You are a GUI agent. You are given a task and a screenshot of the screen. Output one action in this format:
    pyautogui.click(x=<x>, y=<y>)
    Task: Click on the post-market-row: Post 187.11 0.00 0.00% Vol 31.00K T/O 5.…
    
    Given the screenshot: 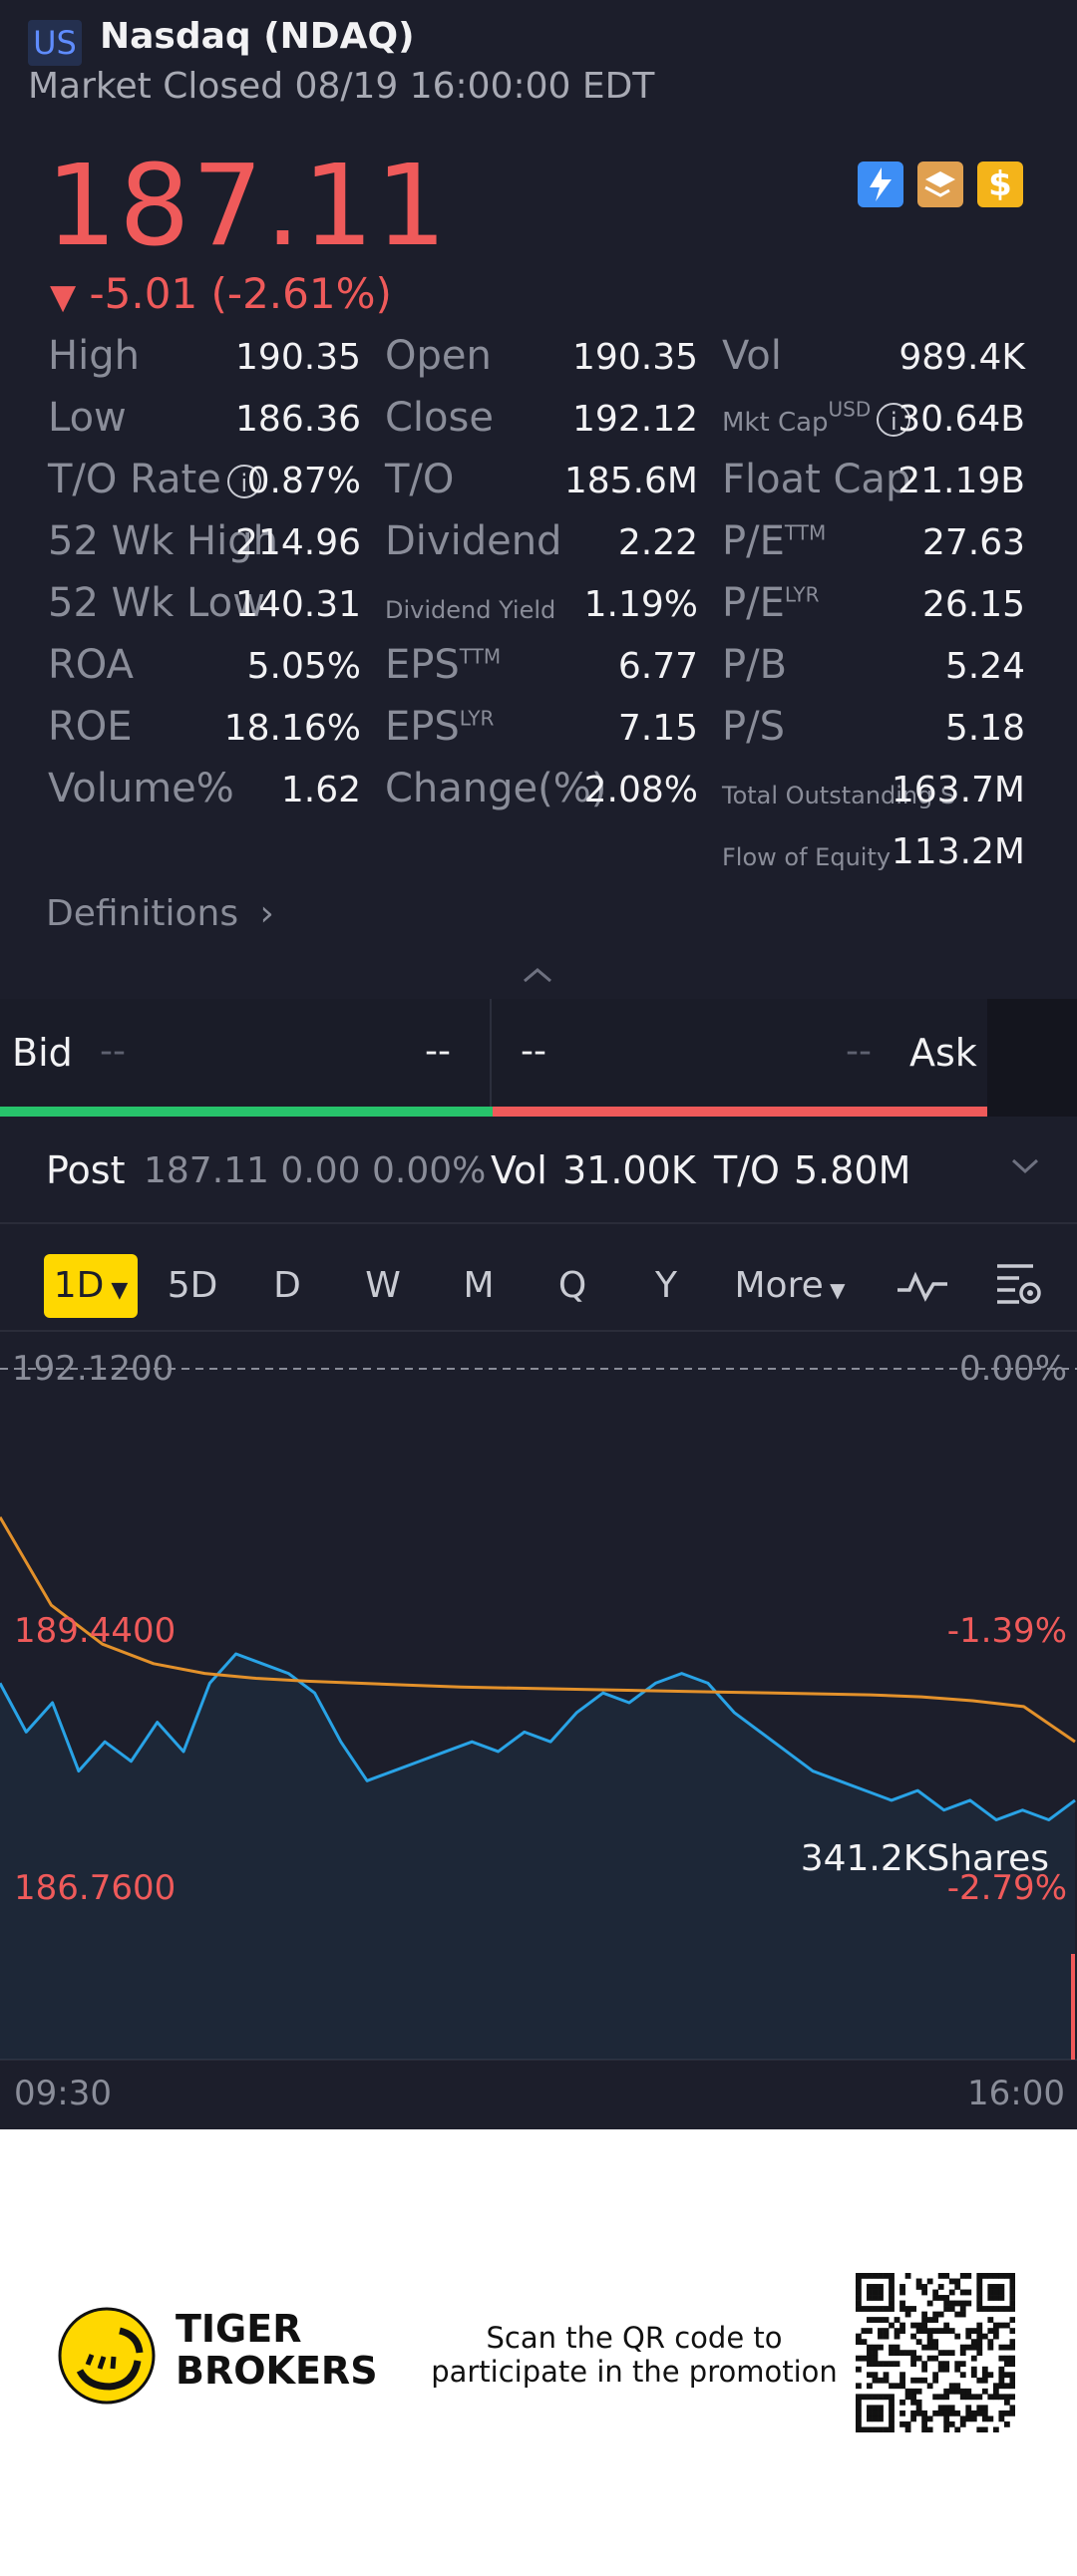 What is the action you would take?
    pyautogui.click(x=538, y=1171)
    